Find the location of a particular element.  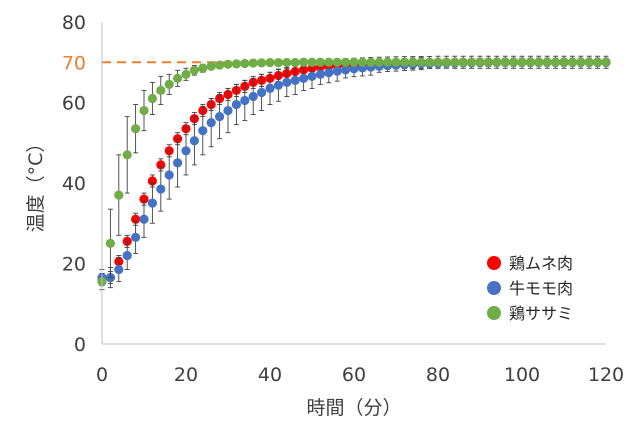

y-tick-label: 0 is located at coordinates (80, 345).